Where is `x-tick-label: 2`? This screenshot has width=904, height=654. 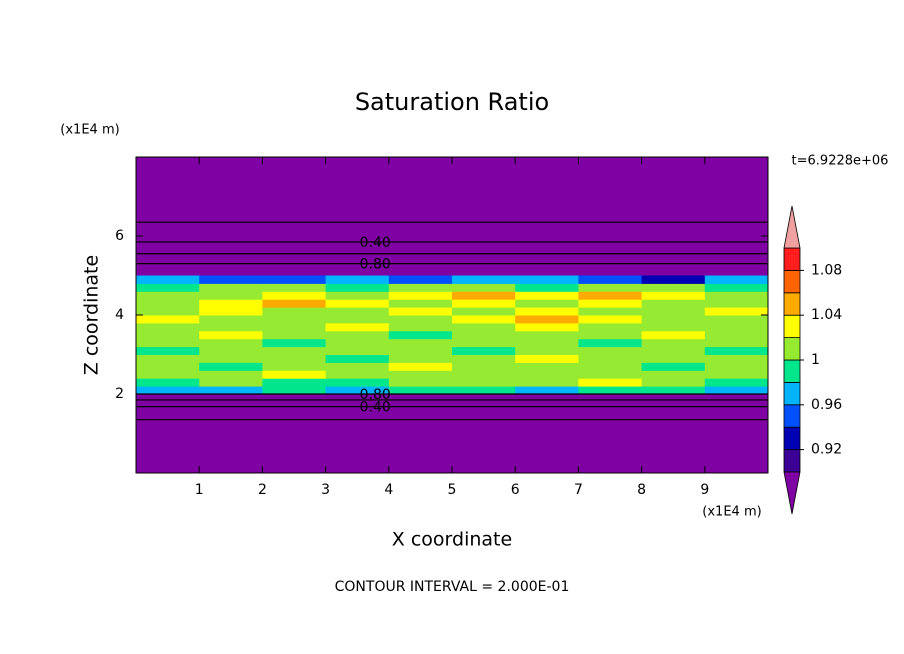 x-tick-label: 2 is located at coordinates (262, 490).